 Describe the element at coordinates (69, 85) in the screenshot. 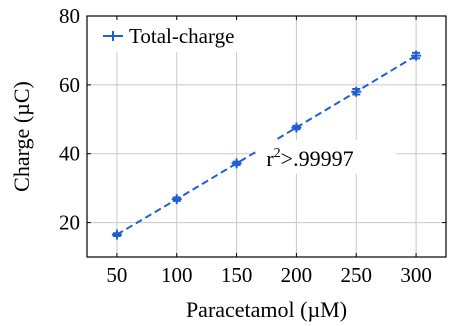

I see `y-tick-label-2: 60` at that location.